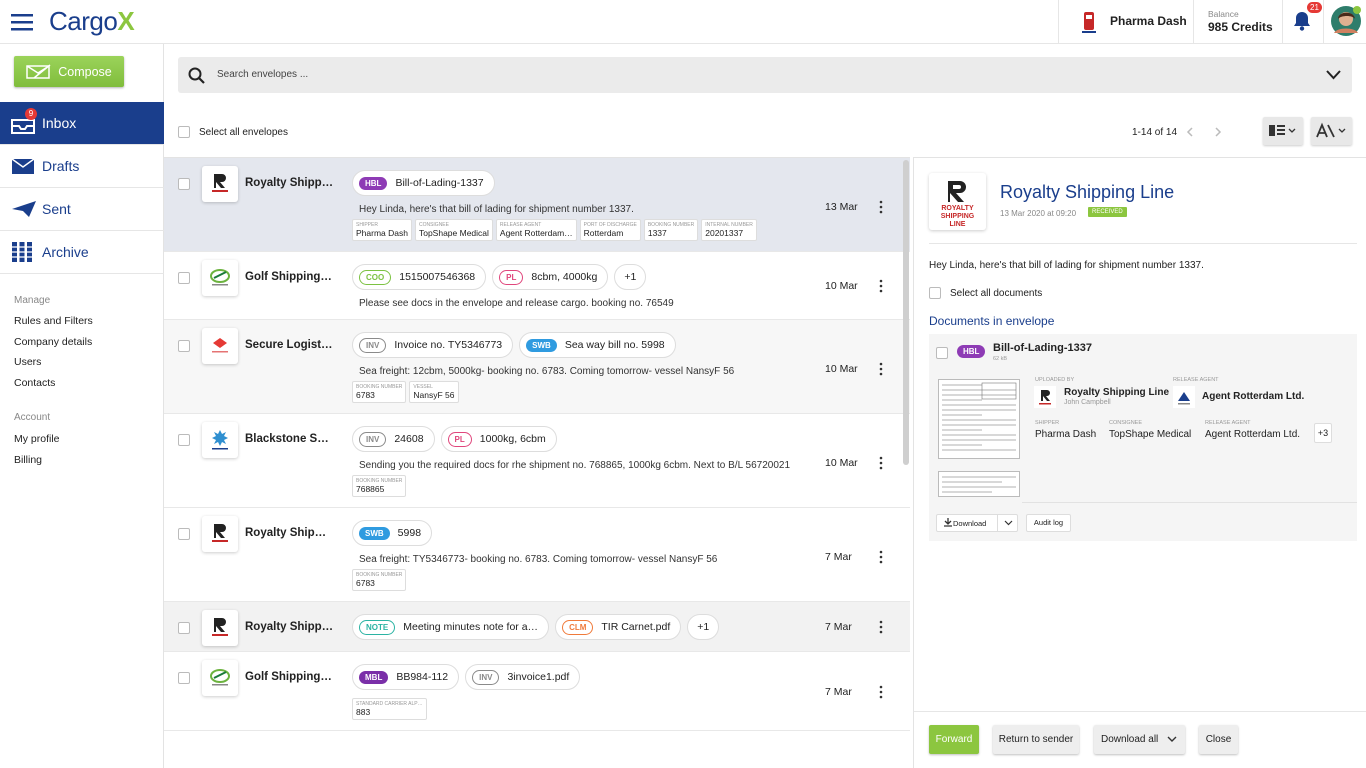 The height and width of the screenshot is (768, 1366). I want to click on pagination-arrows, so click(1204, 132).